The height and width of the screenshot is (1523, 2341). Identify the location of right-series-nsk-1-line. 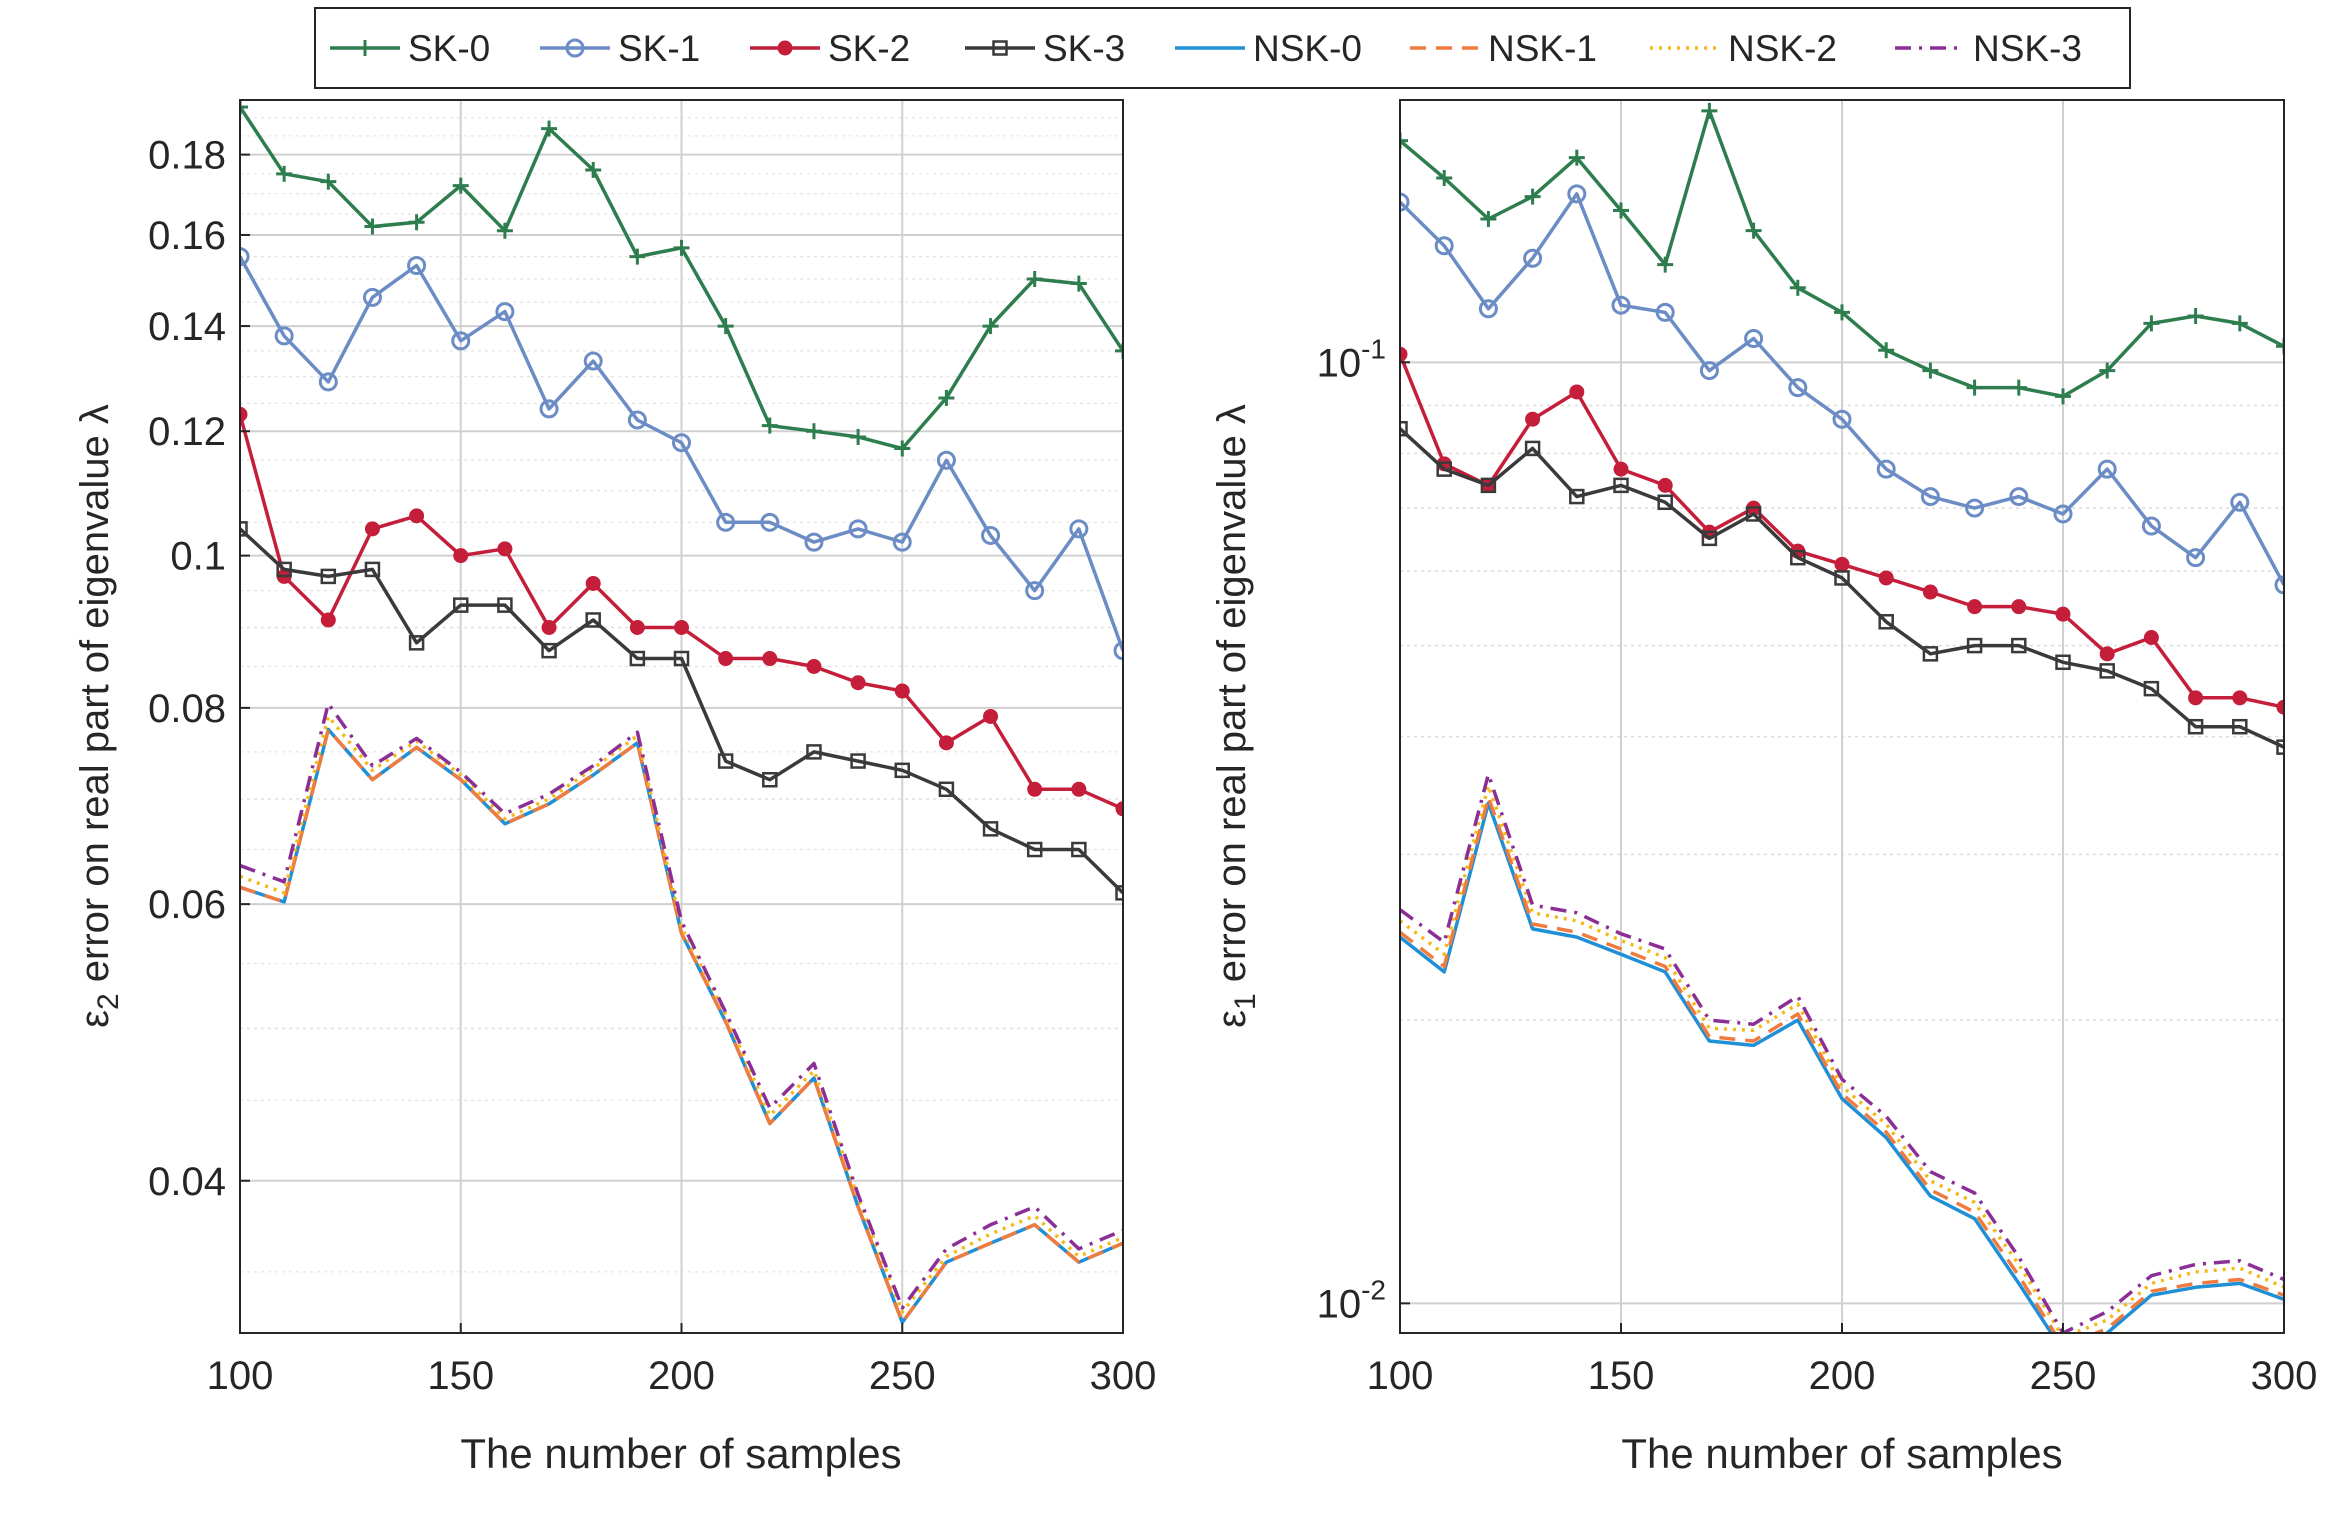
(1842, 1064).